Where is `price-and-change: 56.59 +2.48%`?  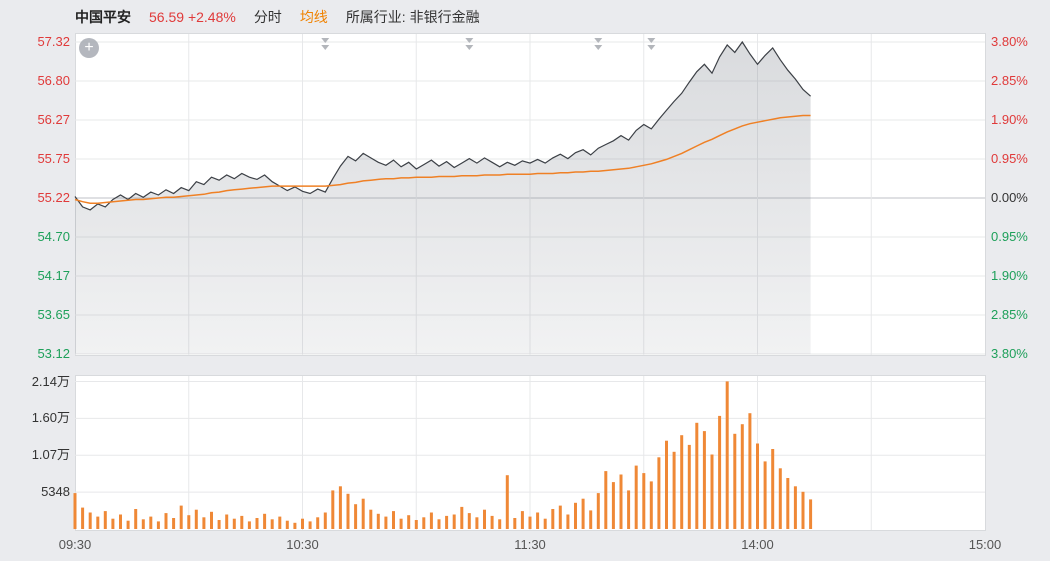 price-and-change: 56.59 +2.48% is located at coordinates (192, 17).